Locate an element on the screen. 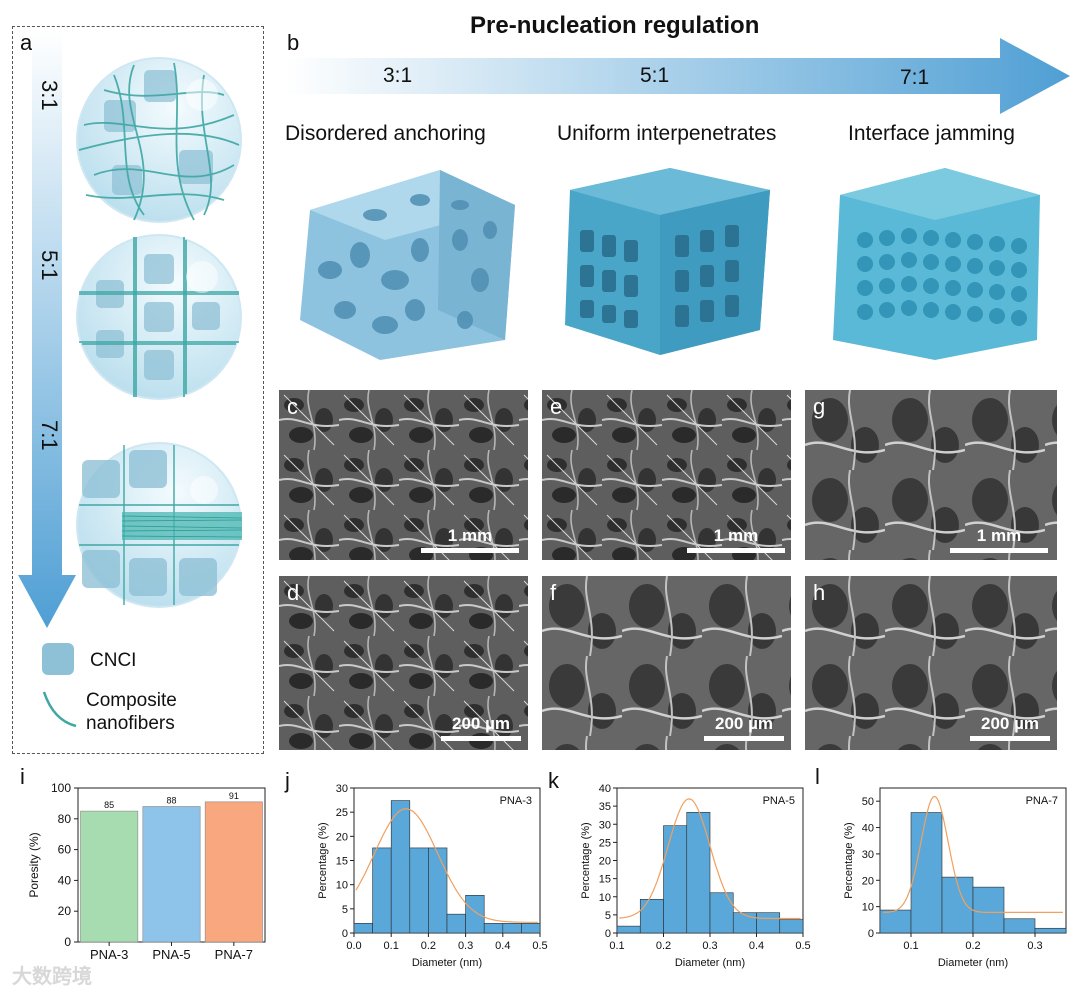  x-tick-label: 0.1 is located at coordinates (910, 946).